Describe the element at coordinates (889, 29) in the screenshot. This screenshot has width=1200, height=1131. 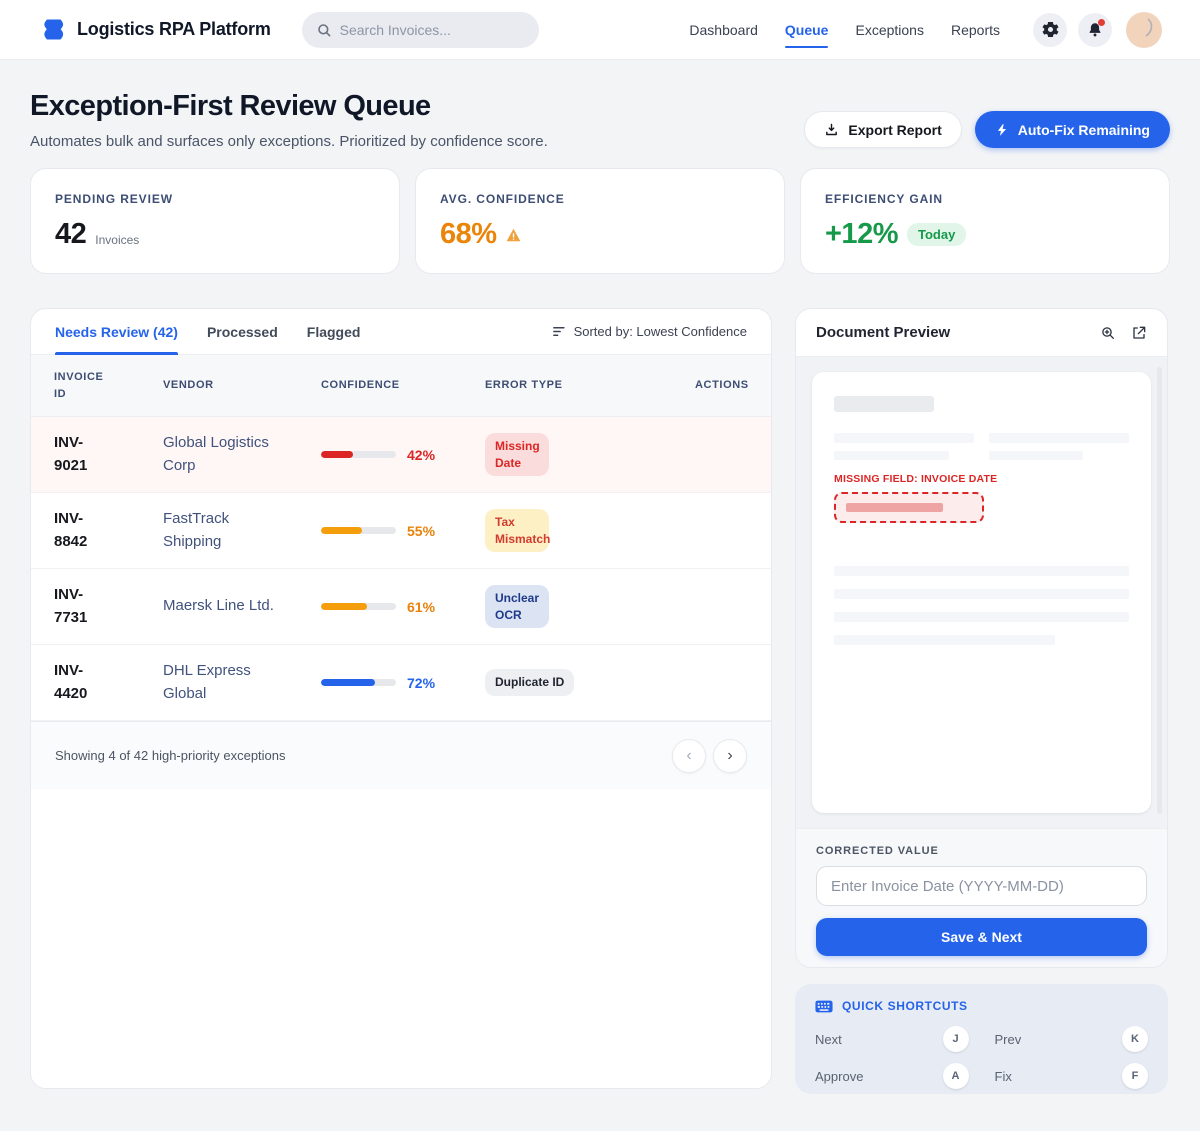
I see `nav-exceptions: Exceptions` at that location.